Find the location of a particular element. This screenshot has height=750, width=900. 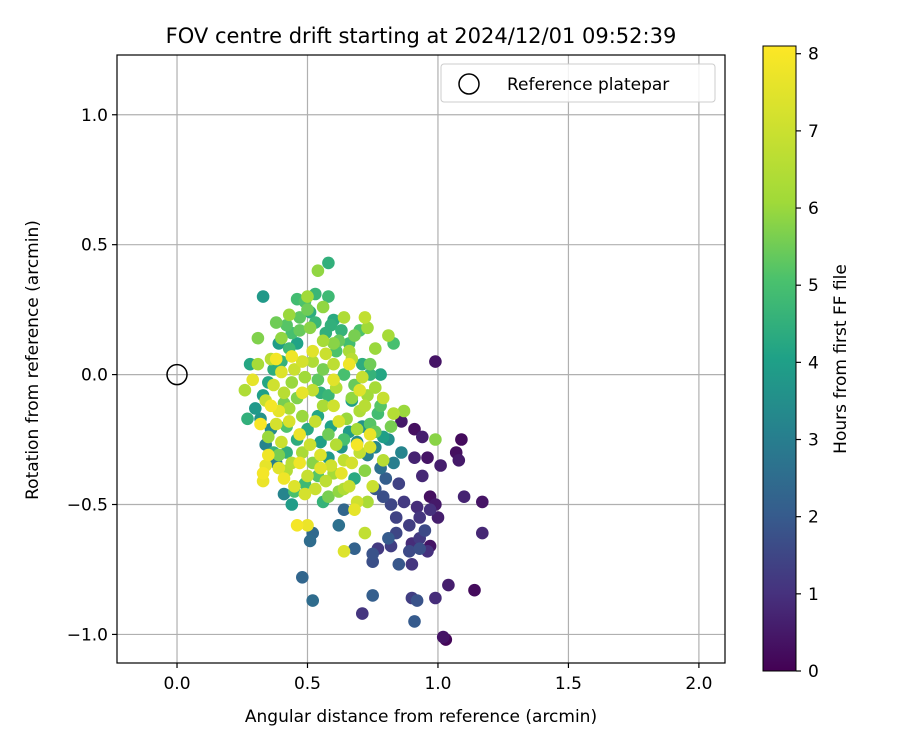

colorbar-ticks: 0 1 2 3 4 5 6 7 8 is located at coordinates (807, 363).